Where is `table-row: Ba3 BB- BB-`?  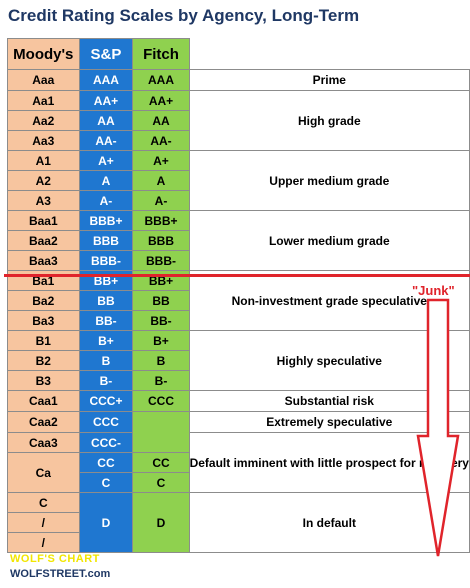
table-row: Ba3 BB- BB- is located at coordinates (238, 320).